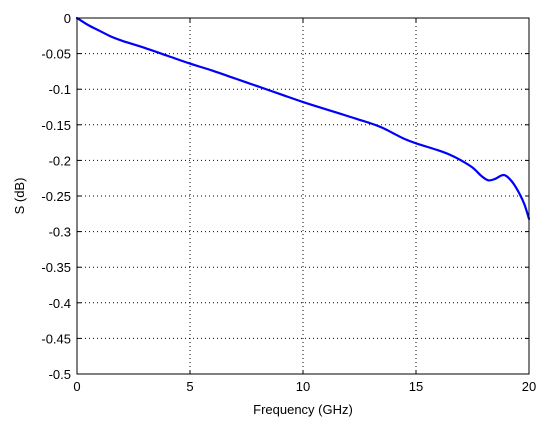 This screenshot has width=542, height=422. Describe the element at coordinates (60, 232) in the screenshot. I see `y-tick-label: -0.3` at that location.